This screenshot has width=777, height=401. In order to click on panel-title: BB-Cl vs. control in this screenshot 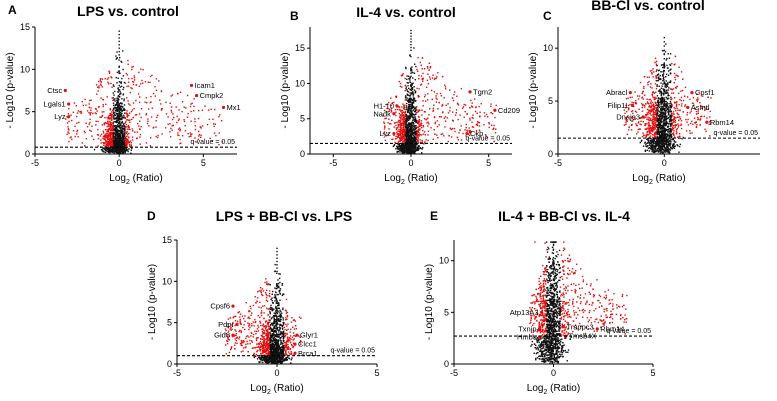, I will do `click(648, 6)`.